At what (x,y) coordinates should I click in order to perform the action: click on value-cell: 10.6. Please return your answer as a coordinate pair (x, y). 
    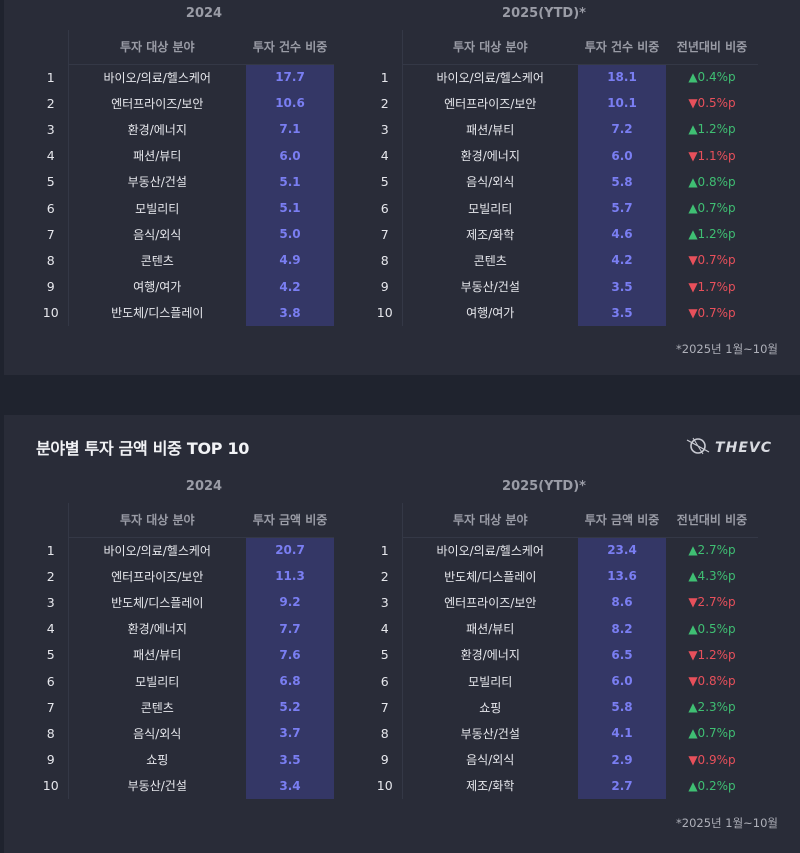
    Looking at the image, I should click on (290, 103).